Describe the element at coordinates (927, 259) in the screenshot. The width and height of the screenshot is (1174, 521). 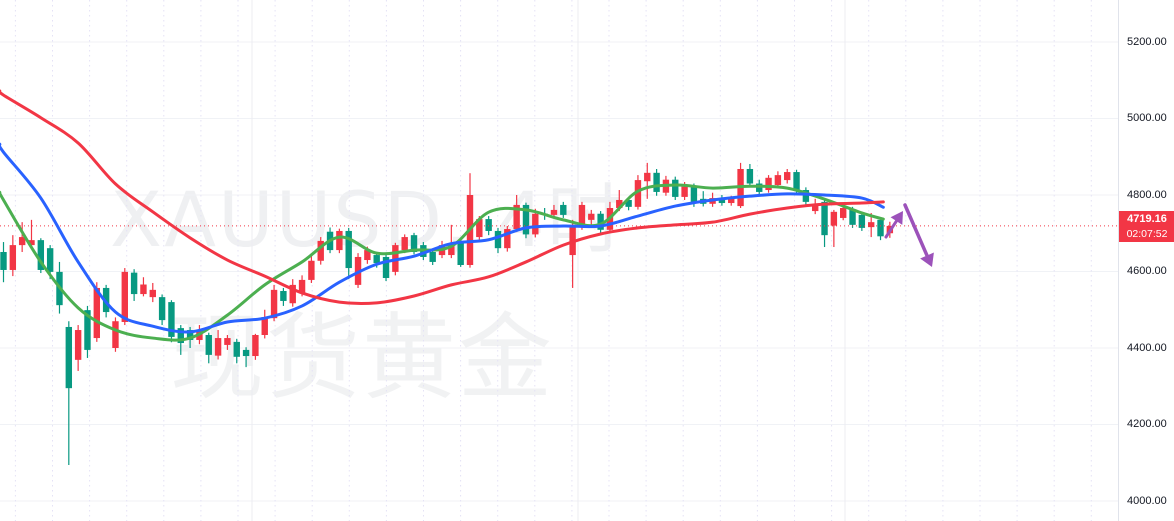
I see `trend-arrow-down-head` at that location.